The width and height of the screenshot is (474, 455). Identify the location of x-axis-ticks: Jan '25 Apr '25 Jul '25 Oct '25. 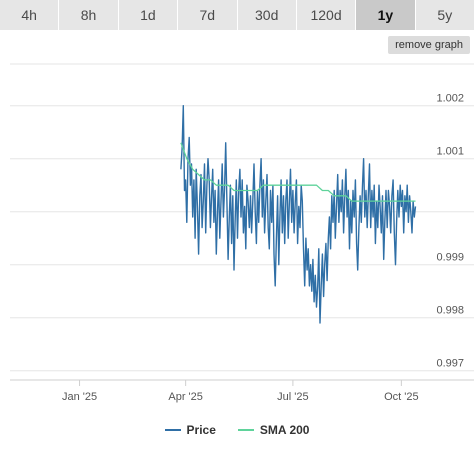
(240, 391).